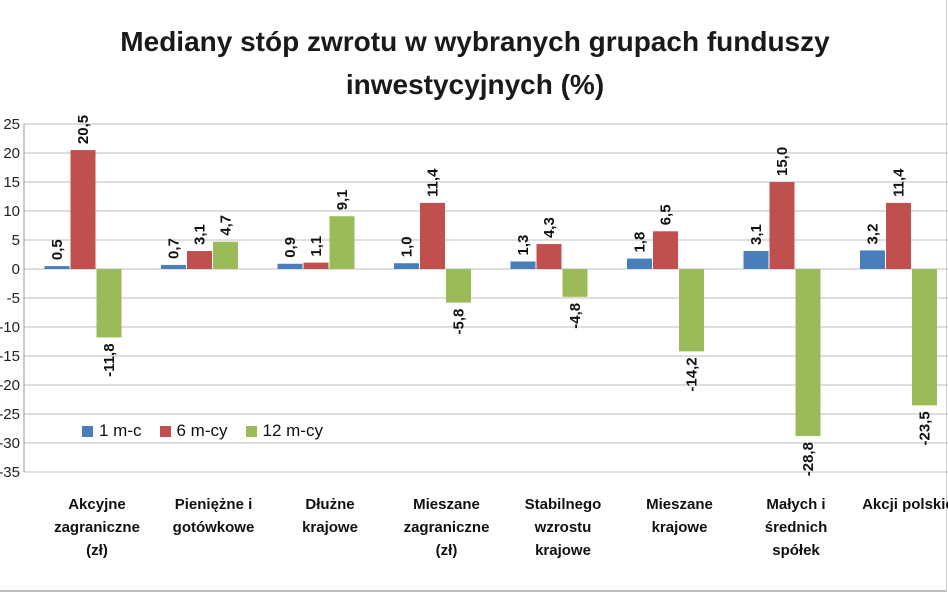 The width and height of the screenshot is (948, 593). What do you see at coordinates (679, 516) in the screenshot?
I see `category-label: Mieszane krajowe` at bounding box center [679, 516].